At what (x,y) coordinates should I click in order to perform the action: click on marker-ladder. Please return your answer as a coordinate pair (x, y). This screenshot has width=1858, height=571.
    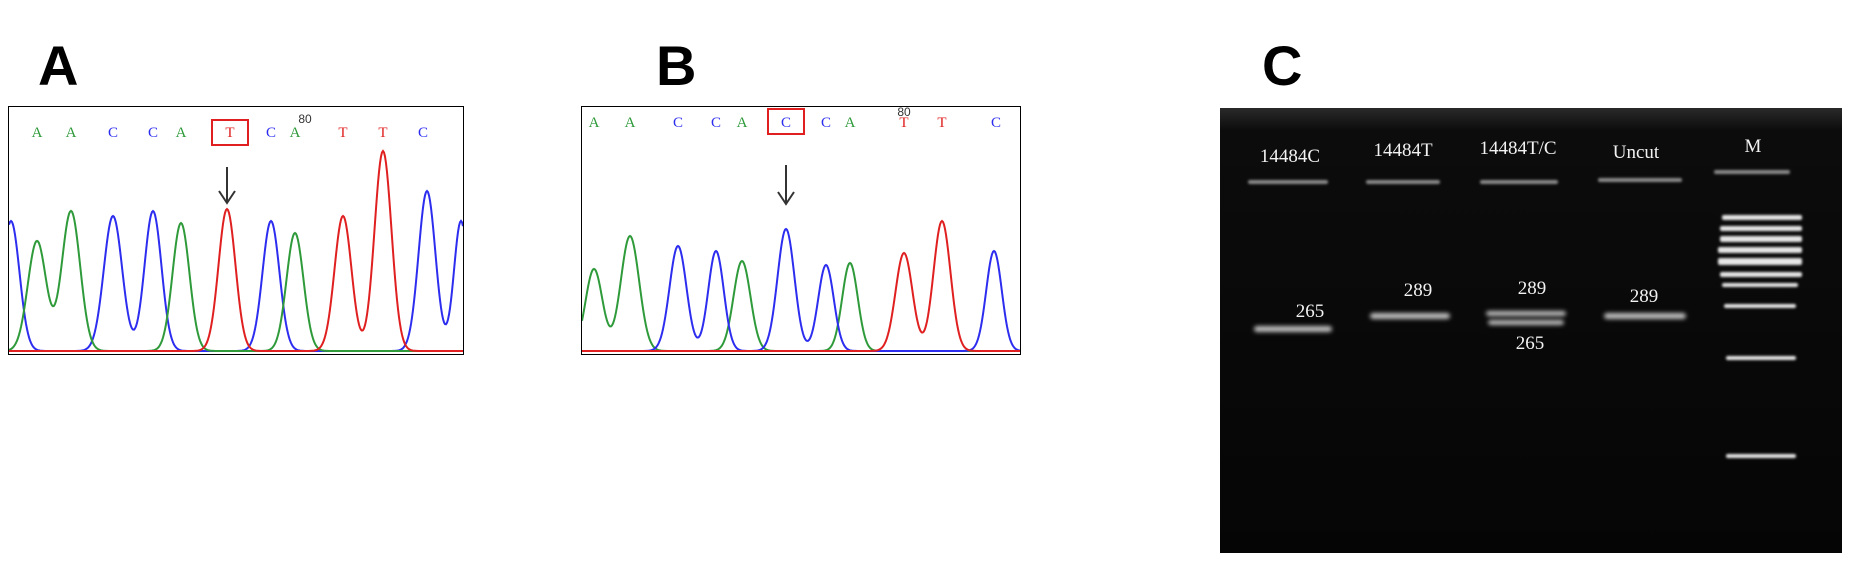
    Looking at the image, I should click on (1760, 336).